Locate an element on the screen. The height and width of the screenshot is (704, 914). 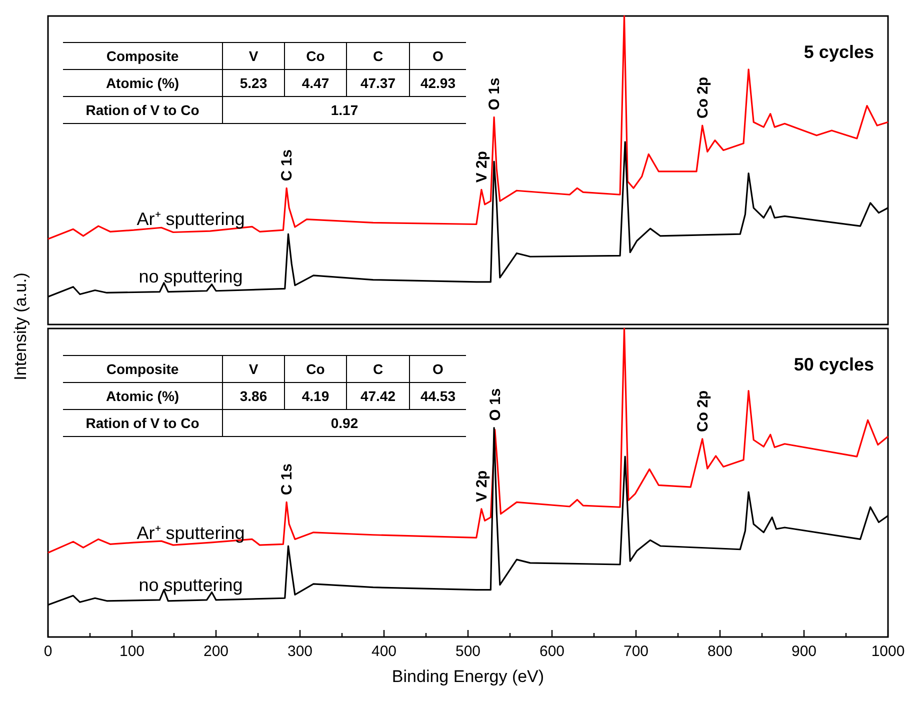
annotation: 47.42 is located at coordinates (378, 395).